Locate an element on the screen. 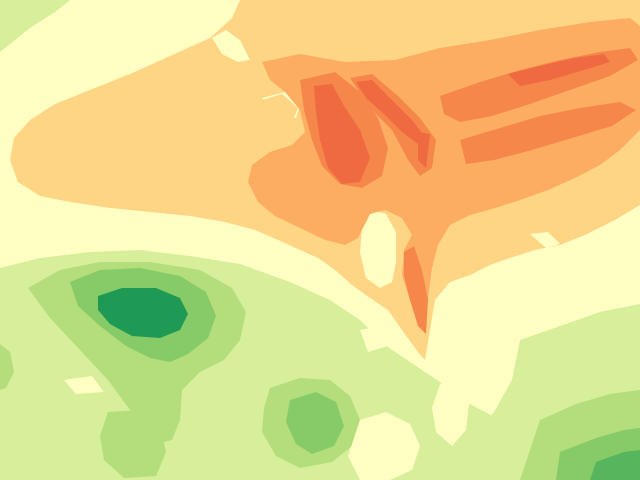  red-core-spot is located at coordinates (424, 150).